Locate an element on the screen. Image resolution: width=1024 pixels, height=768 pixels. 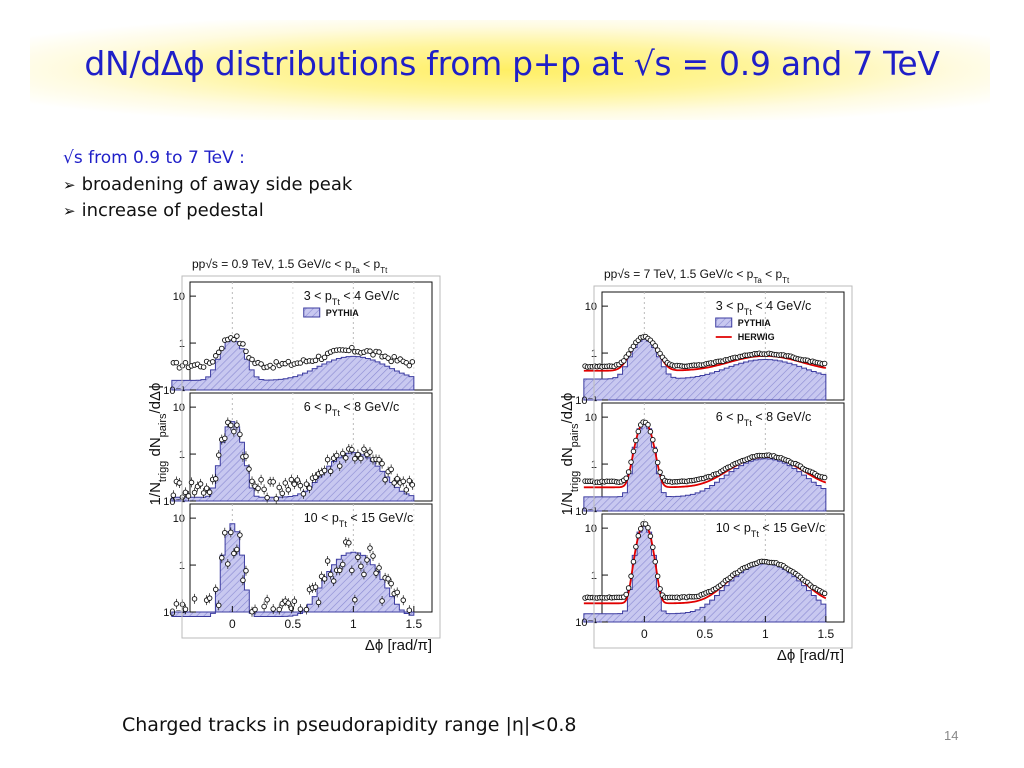
panel-label: 10 < pTt < 15 GeV/c is located at coordinates (358, 520).